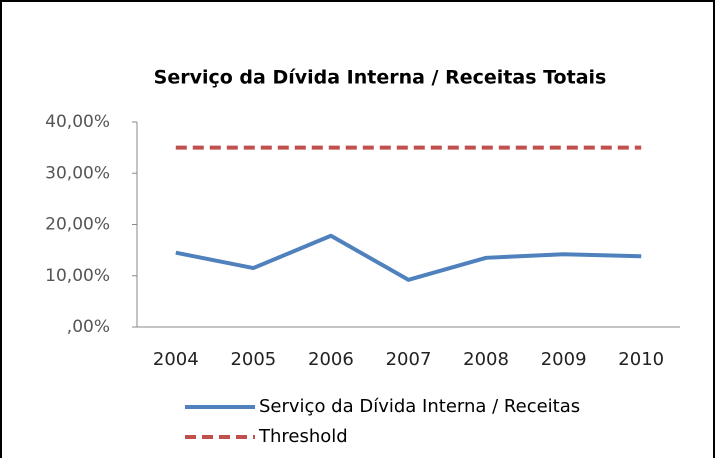 The width and height of the screenshot is (715, 458). Describe the element at coordinates (641, 359) in the screenshot. I see `x-tick-label: 2010` at that location.